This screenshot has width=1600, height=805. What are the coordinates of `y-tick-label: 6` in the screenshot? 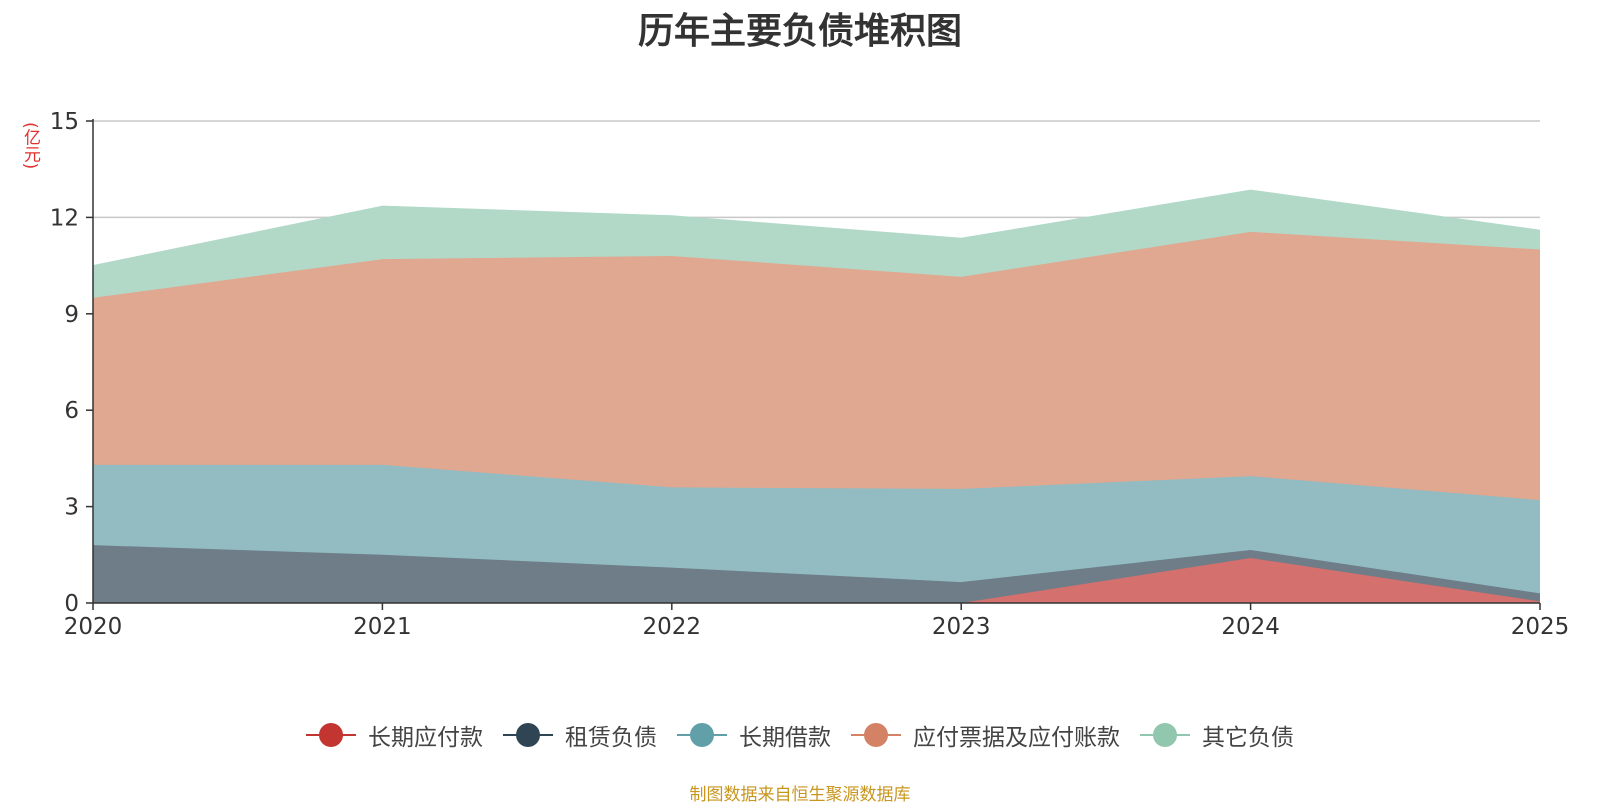 It's located at (71, 411).